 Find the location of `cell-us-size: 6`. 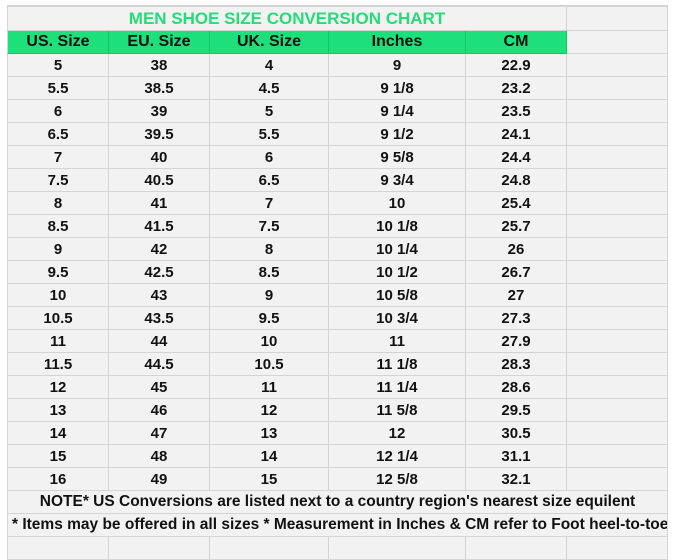

cell-us-size: 6 is located at coordinates (58, 111).